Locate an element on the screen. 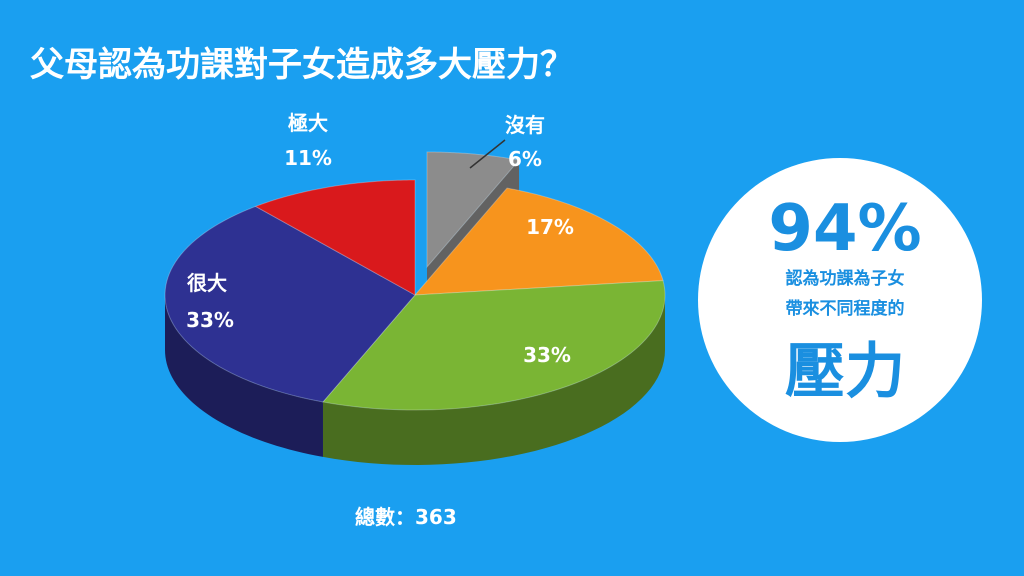 The width and height of the screenshot is (1024, 576). value-label: 17% is located at coordinates (550, 227).